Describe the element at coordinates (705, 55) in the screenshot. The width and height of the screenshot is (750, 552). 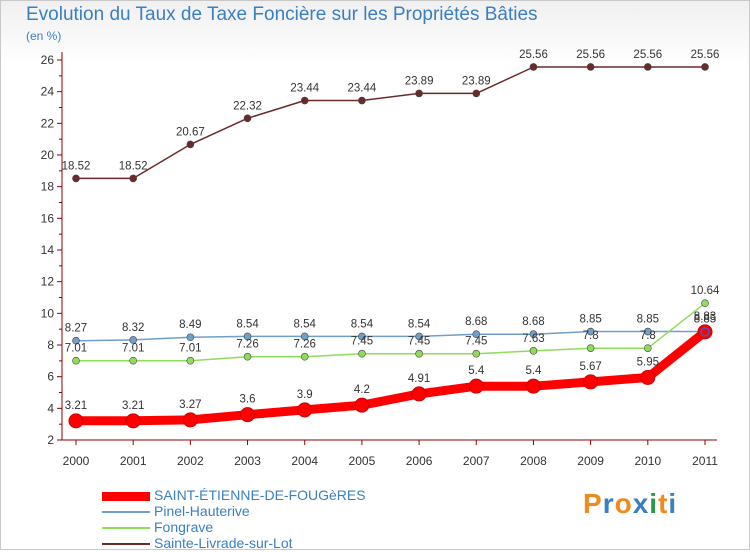
I see `data-label: 25.56` at that location.